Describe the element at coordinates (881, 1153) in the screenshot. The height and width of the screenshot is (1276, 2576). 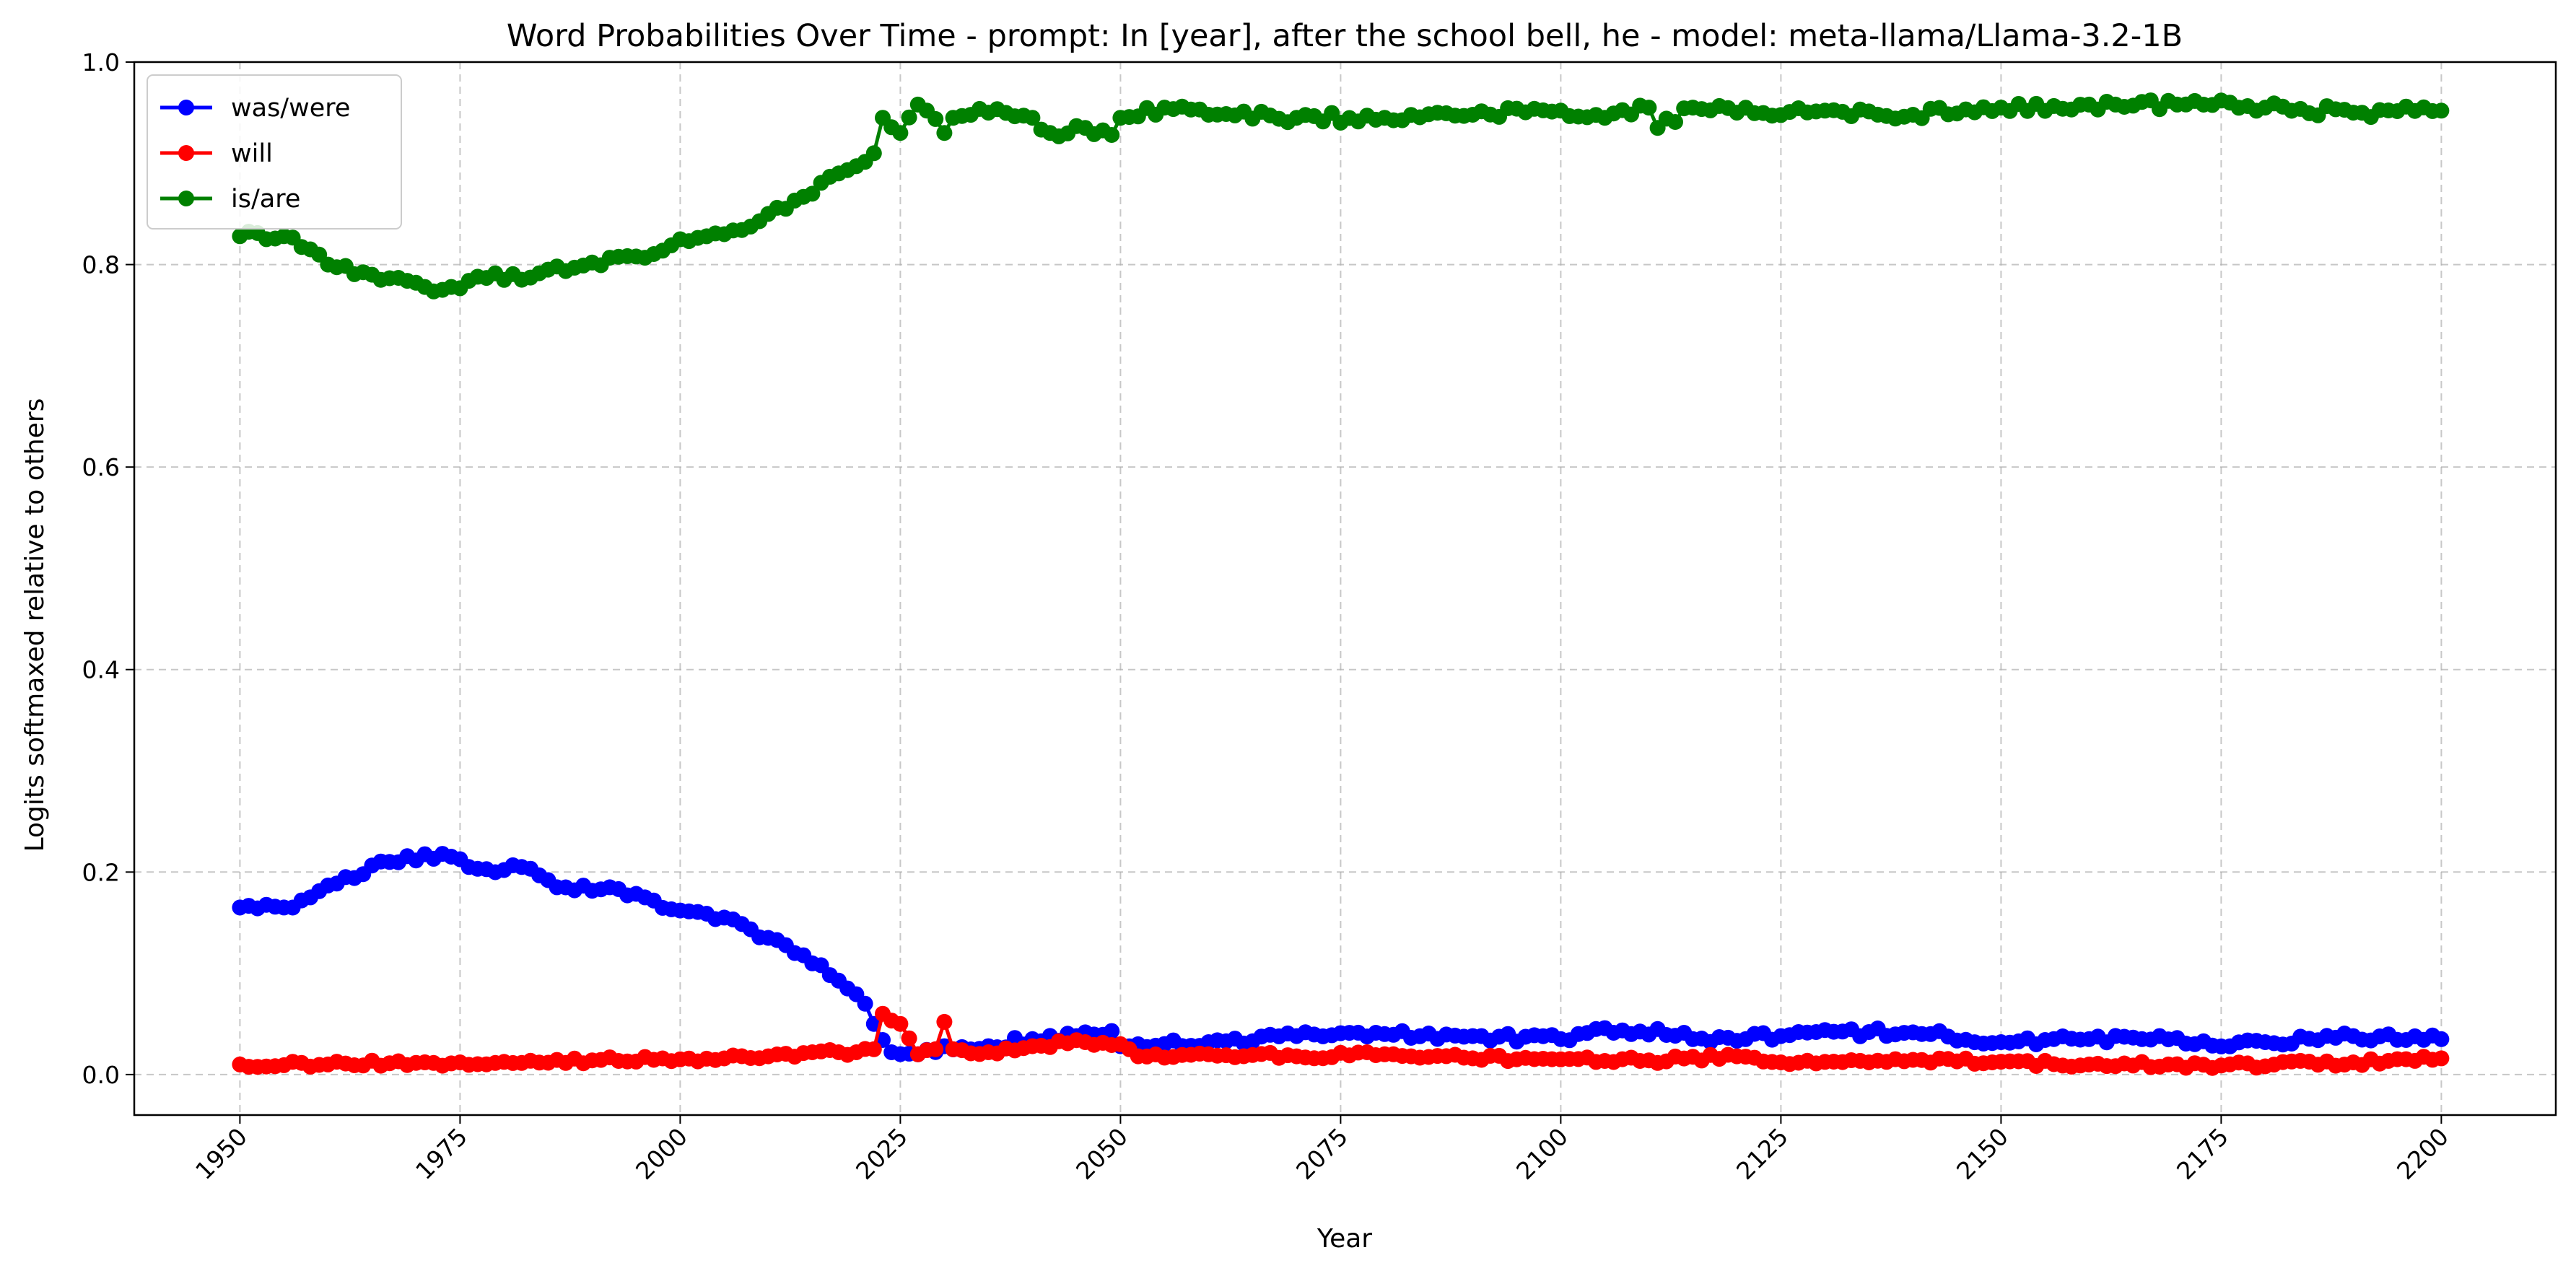
I see `x-tick-label: 2025` at that location.